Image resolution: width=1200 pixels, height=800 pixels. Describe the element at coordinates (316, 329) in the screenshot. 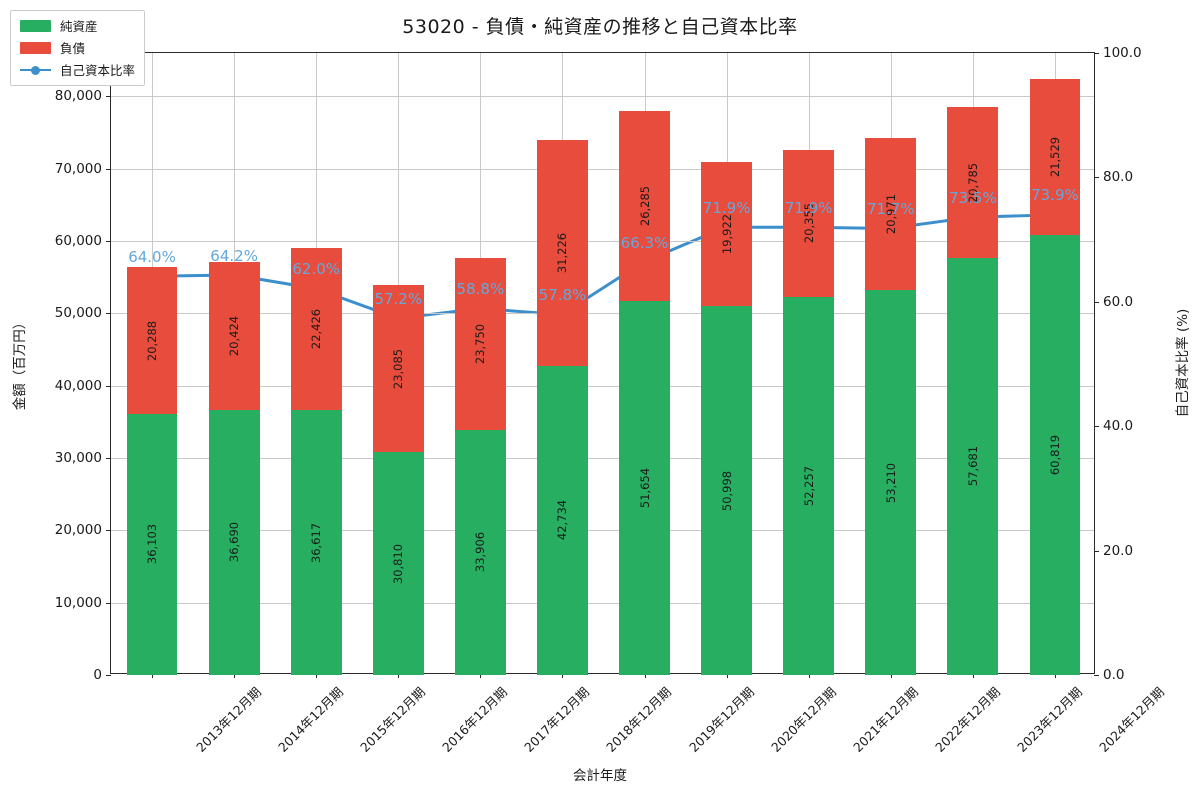

I see `bar-liabilities: 22,426` at that location.